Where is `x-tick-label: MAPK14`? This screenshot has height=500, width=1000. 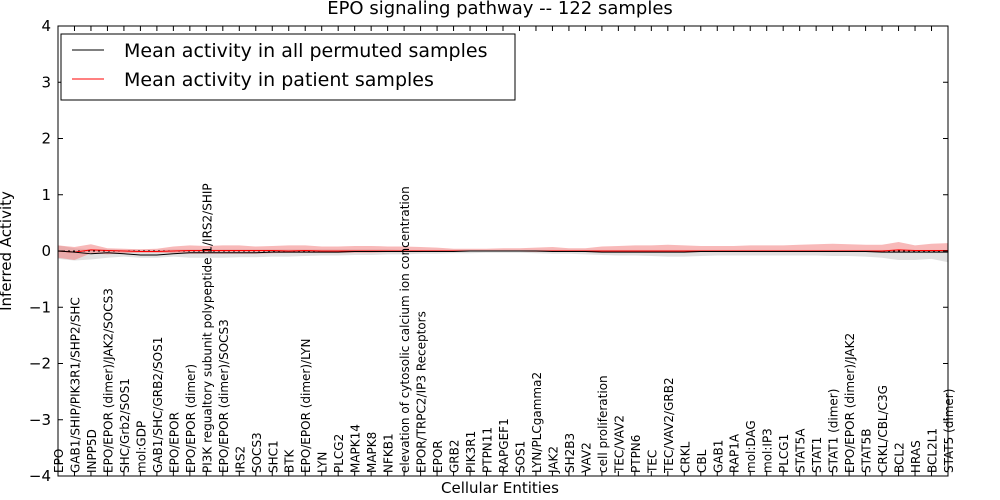 x-tick-label: MAPK14 is located at coordinates (356, 448).